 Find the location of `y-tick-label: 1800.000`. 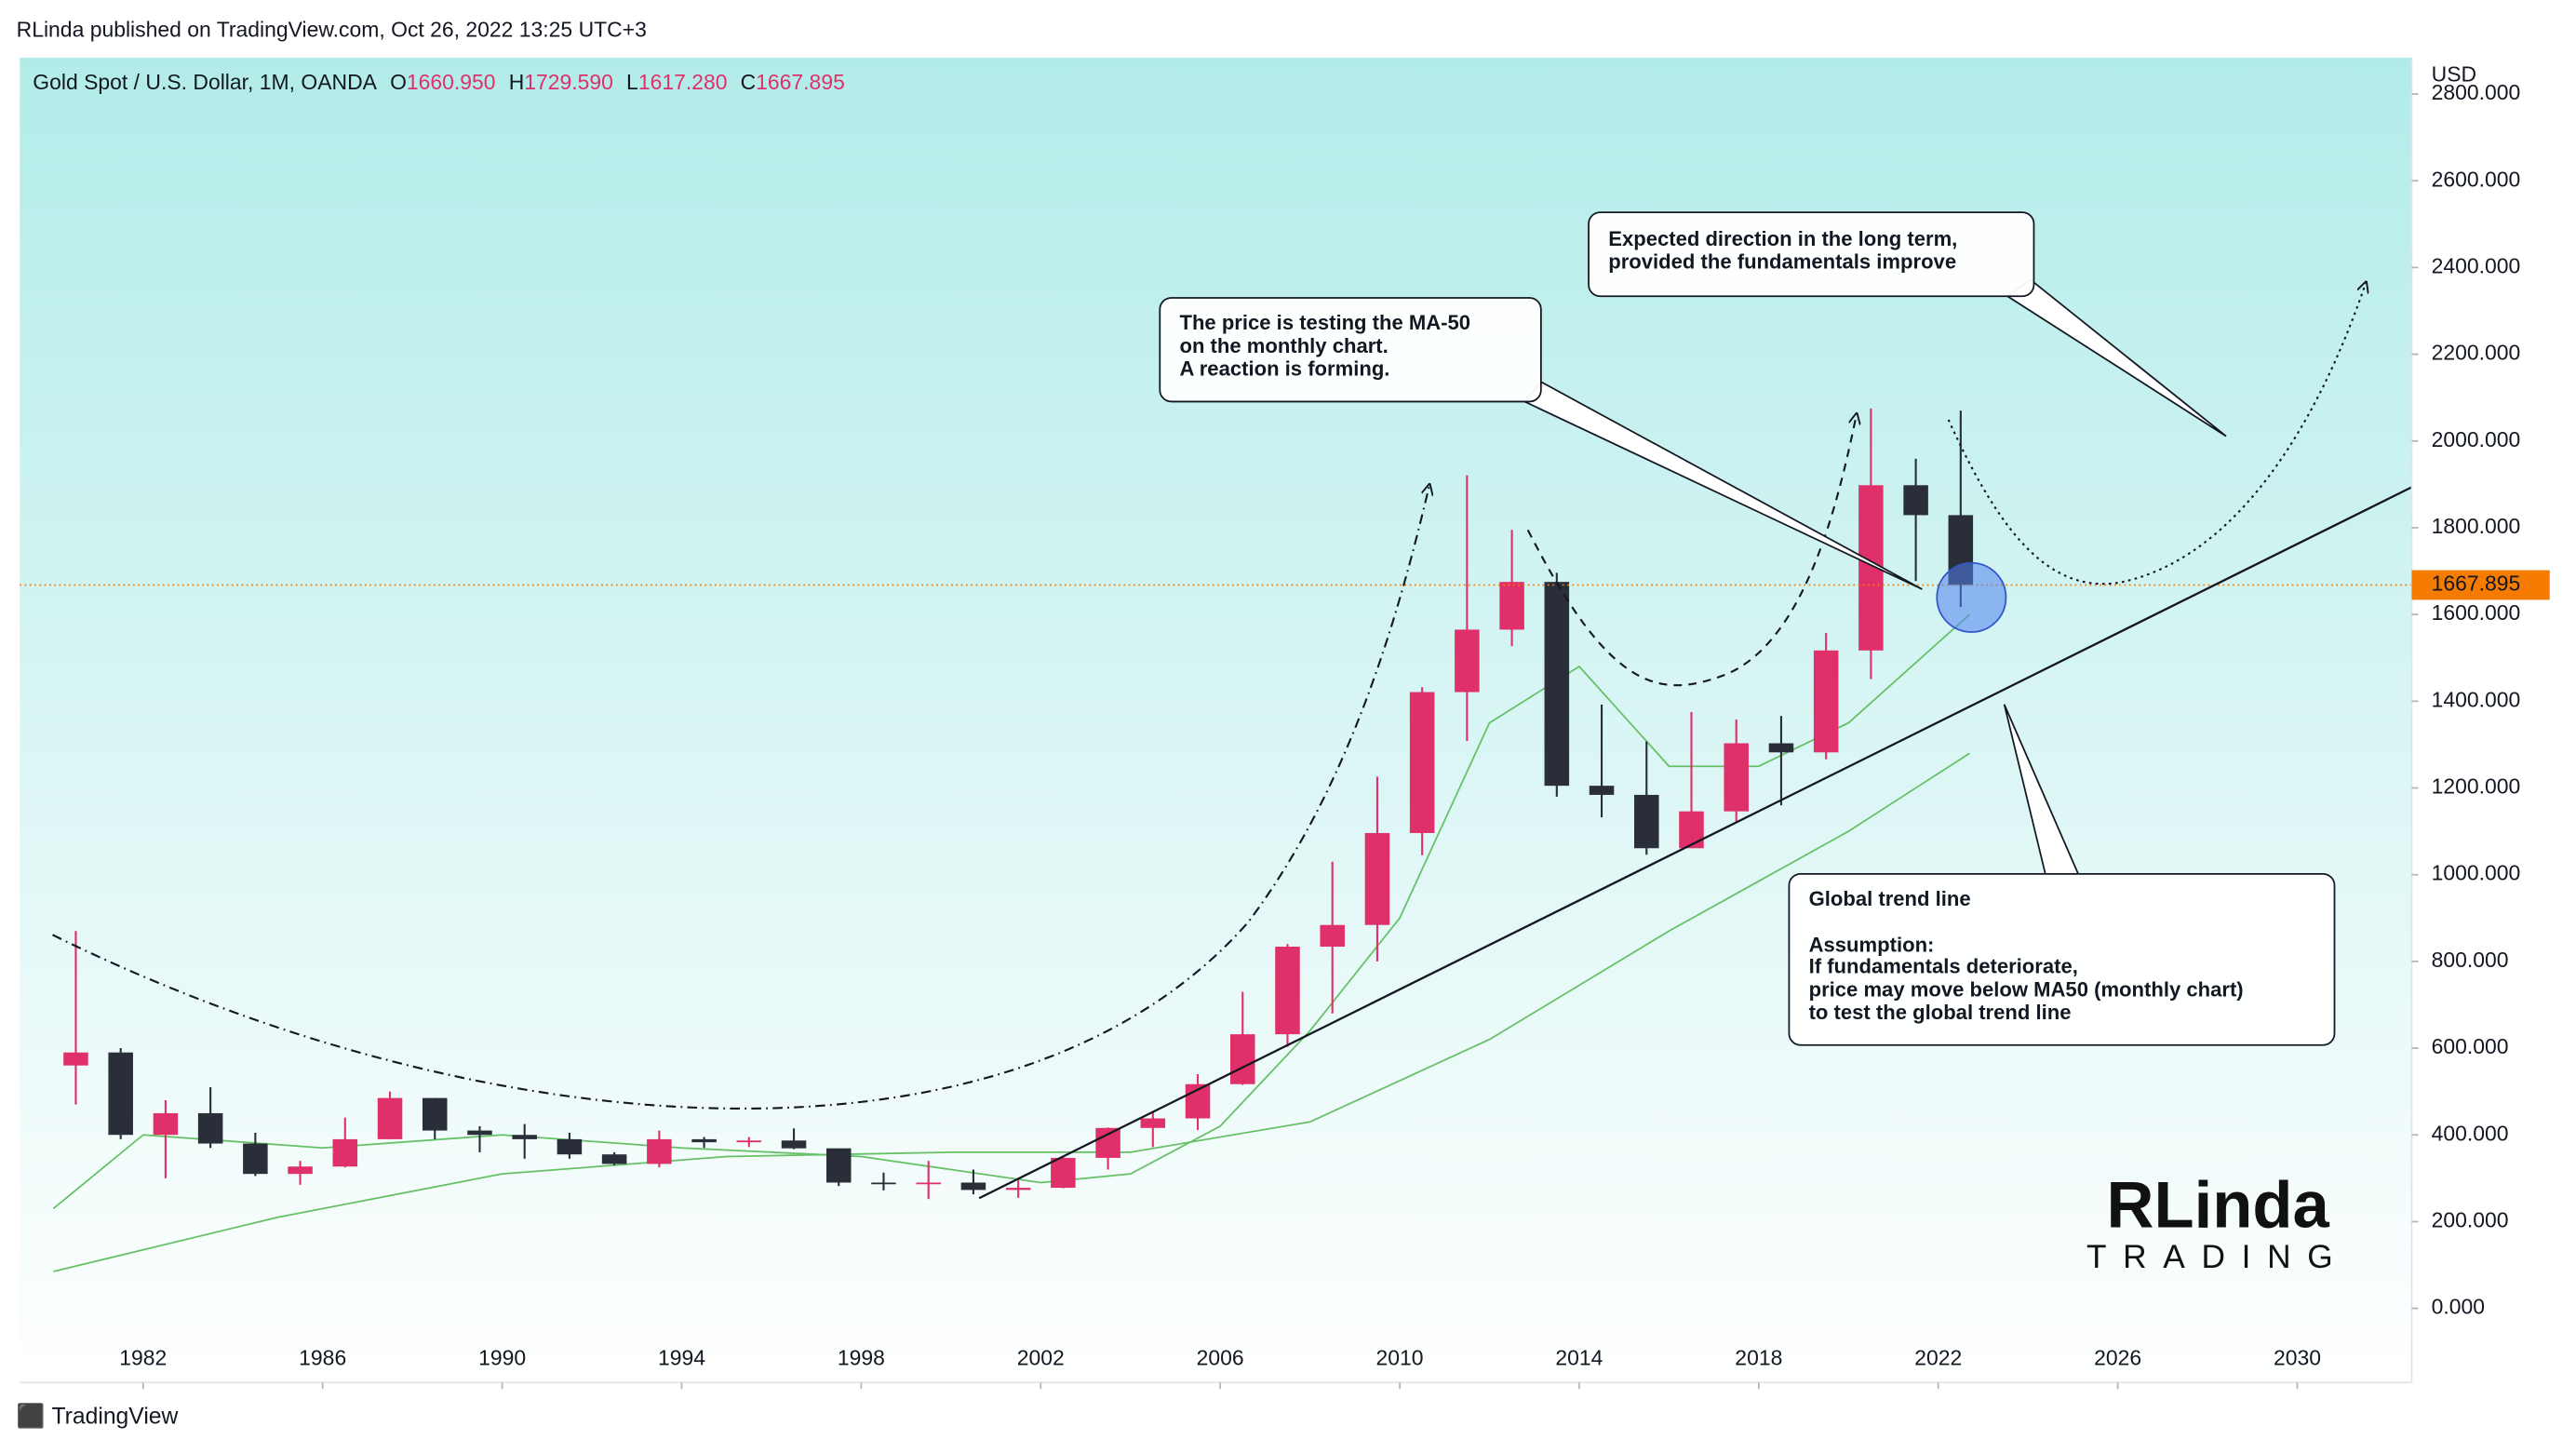

y-tick-label: 1800.000 is located at coordinates (2476, 526).